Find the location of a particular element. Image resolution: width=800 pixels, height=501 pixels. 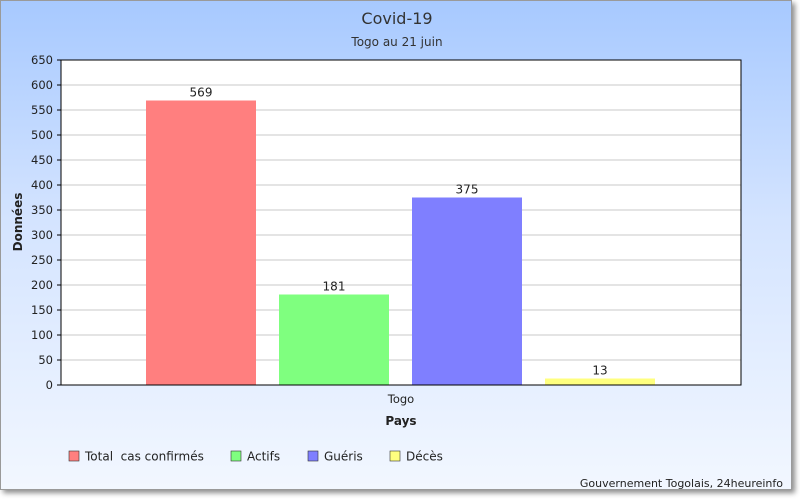

y-tick-label: 400 is located at coordinates (42, 185).